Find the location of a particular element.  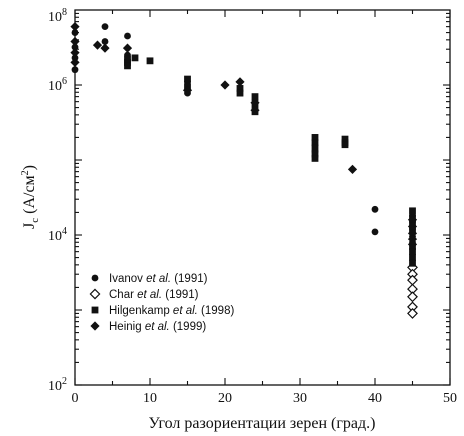

legend-label-author: Ivanov is located at coordinates (127, 279).